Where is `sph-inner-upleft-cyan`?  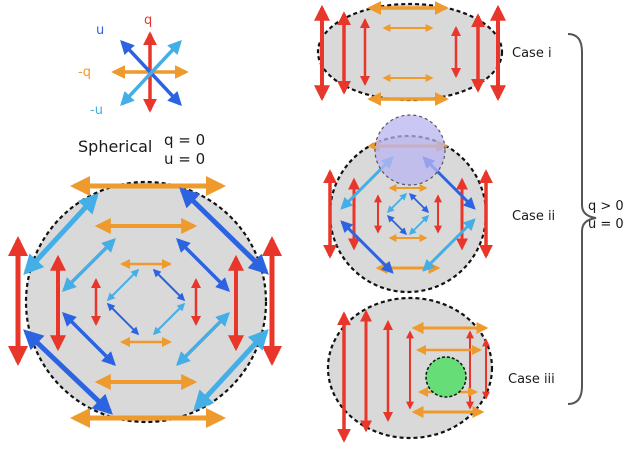
sph-inner-upleft-cyan is located at coordinates (123, 285).